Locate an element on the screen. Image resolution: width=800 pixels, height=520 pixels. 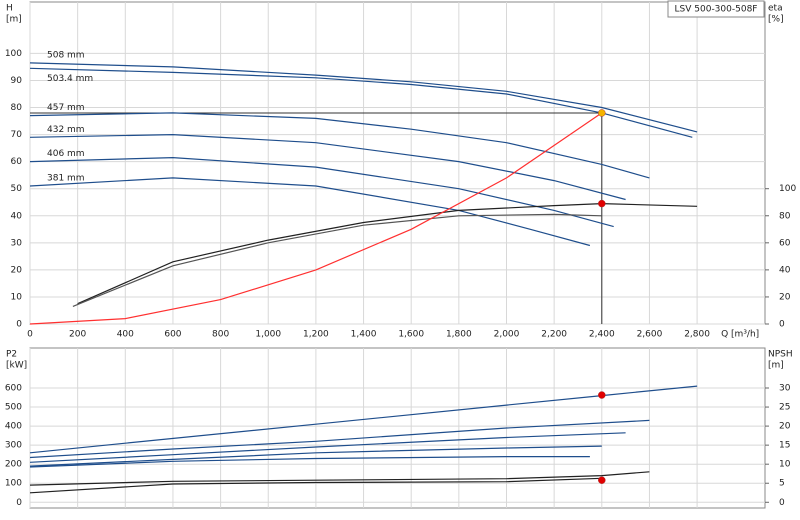
x-tick-label: 2,400 is located at coordinates (602, 335).